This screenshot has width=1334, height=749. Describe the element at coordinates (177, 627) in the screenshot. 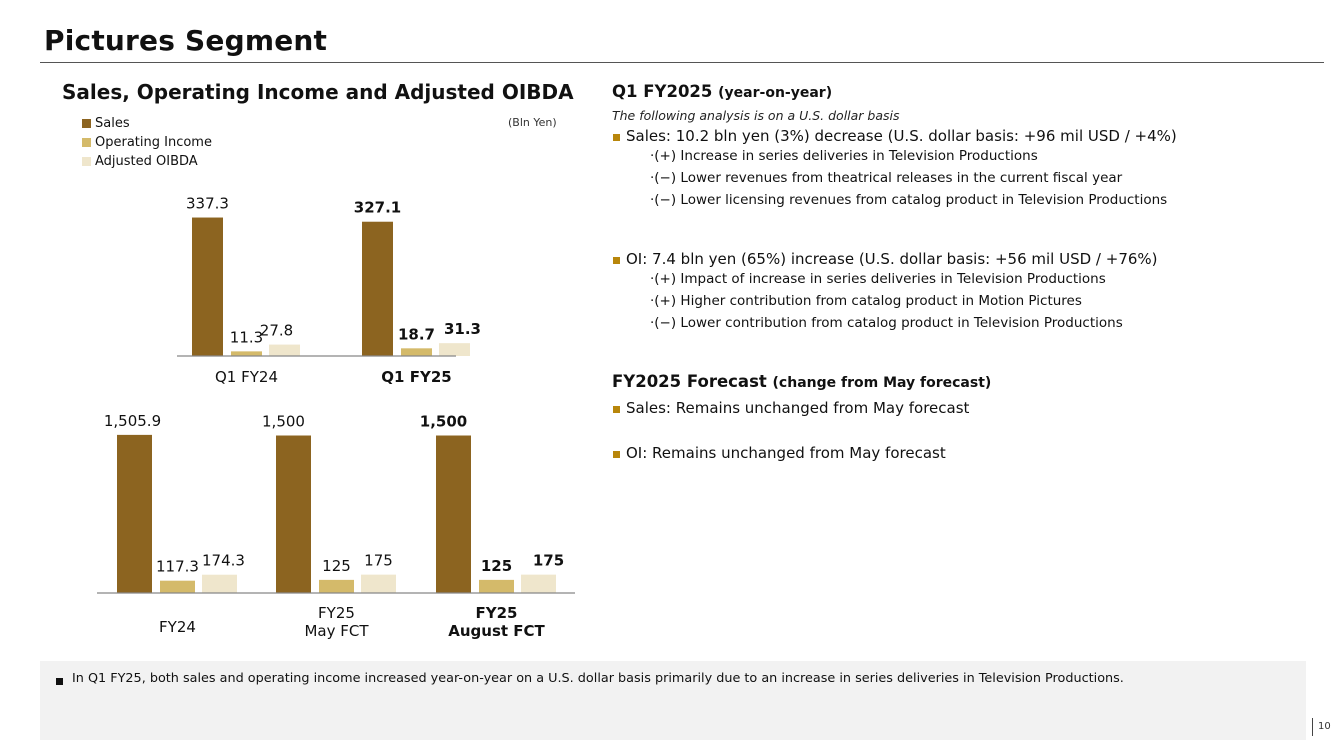

I see `x-tick-label: FY24` at that location.